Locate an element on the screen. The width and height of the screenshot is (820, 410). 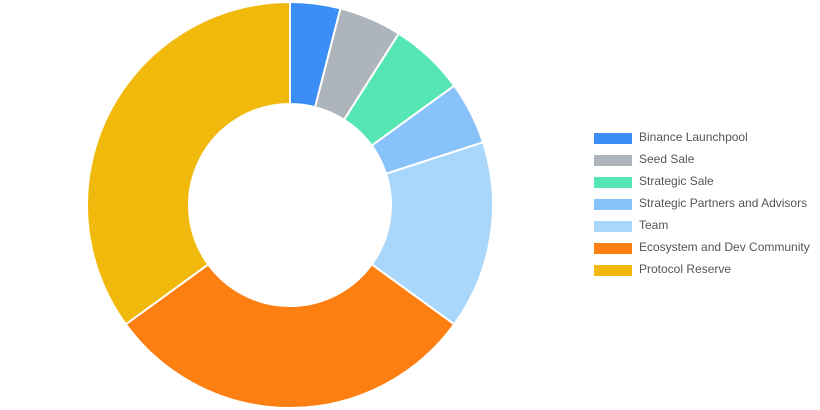
legend-label: Binance Launchpool is located at coordinates (693, 137).